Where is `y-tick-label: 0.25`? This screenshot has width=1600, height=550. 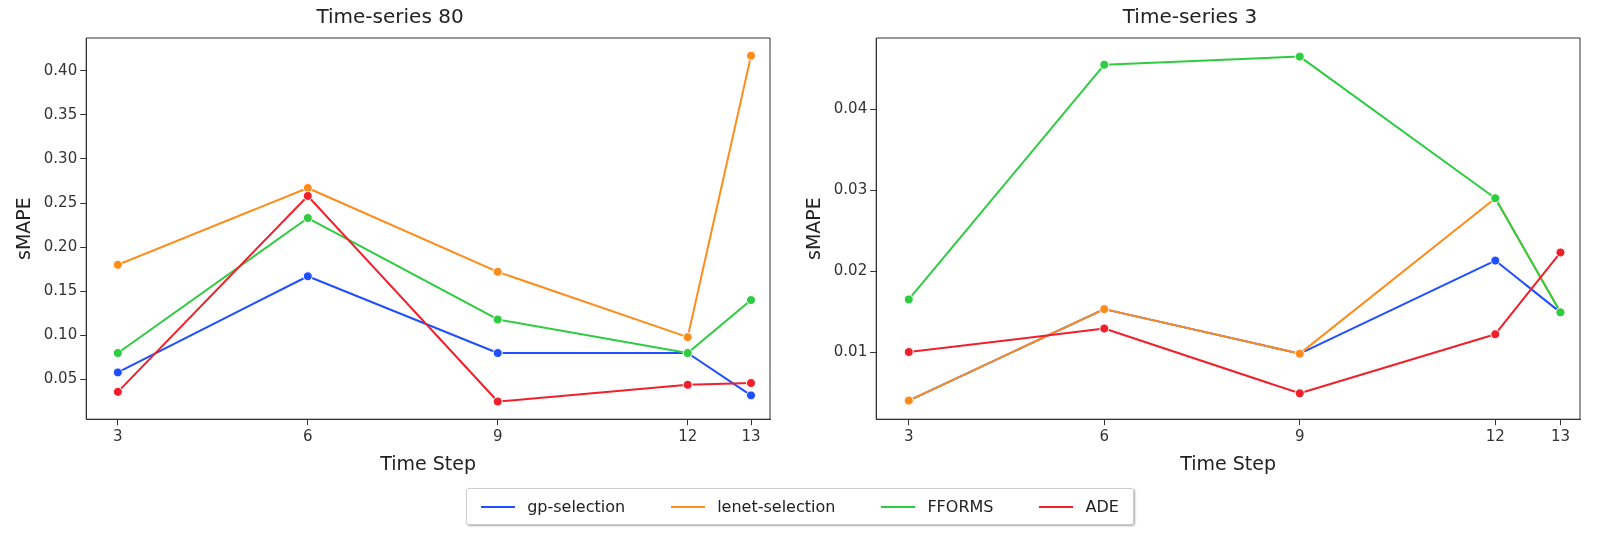 y-tick-label: 0.25 is located at coordinates (60, 201).